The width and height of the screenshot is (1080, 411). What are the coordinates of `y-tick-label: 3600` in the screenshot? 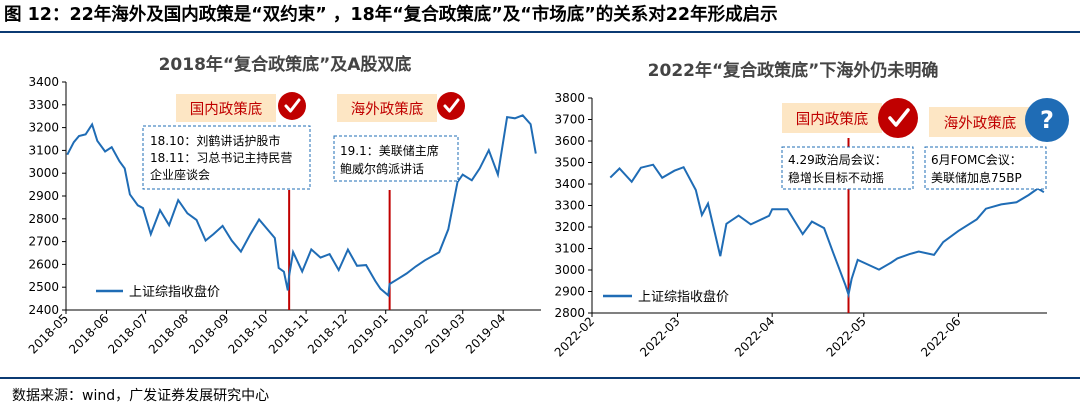 It's located at (569, 141).